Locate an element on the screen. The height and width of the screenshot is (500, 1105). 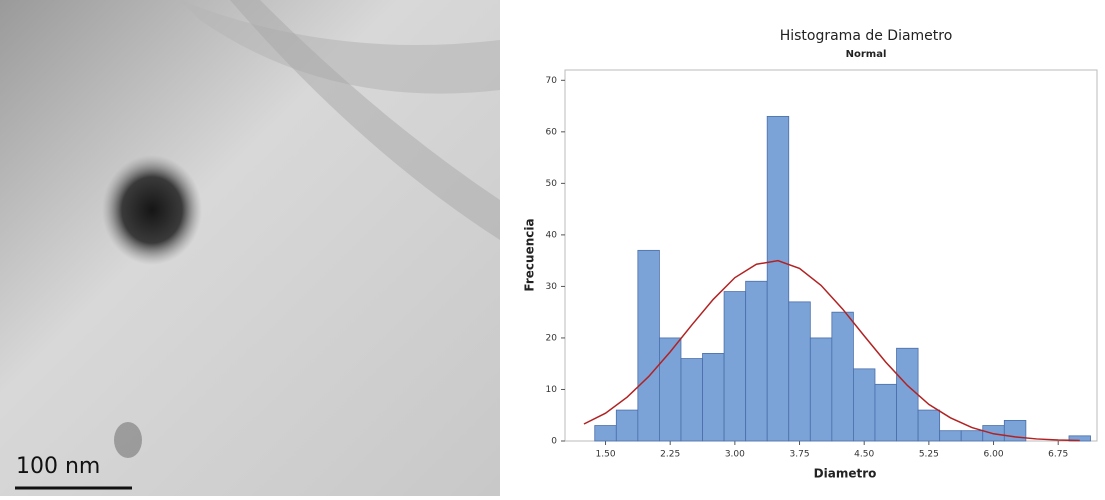
scale-label: 100 nm is located at coordinates (58, 466).